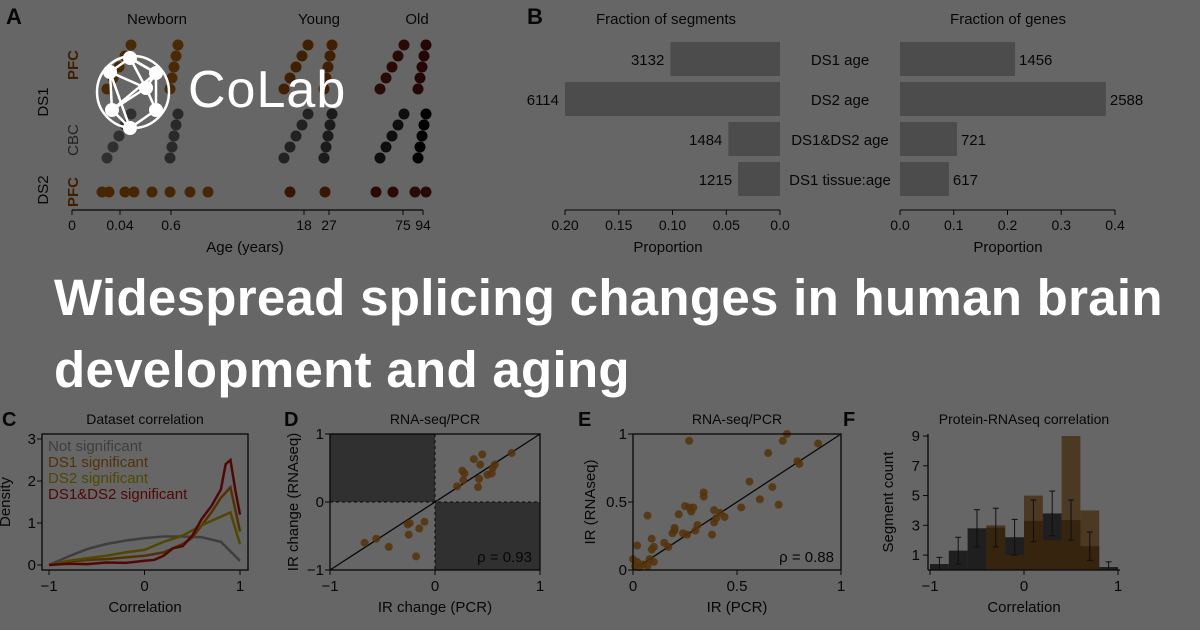 The height and width of the screenshot is (630, 1200). Describe the element at coordinates (119, 225) in the screenshot. I see `a-xtick-label: 0.04` at that location.